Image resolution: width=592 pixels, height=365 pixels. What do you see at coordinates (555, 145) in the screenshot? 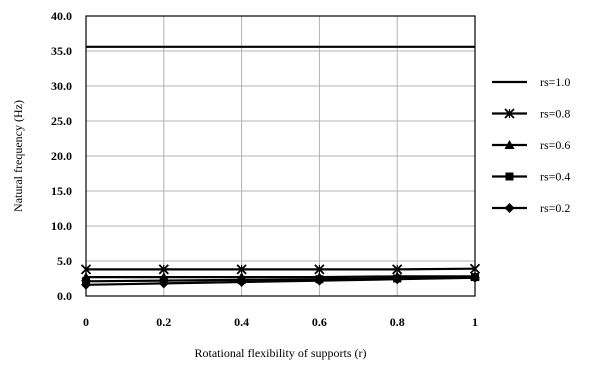
I see `legend-label: rs=0.6` at bounding box center [555, 145].